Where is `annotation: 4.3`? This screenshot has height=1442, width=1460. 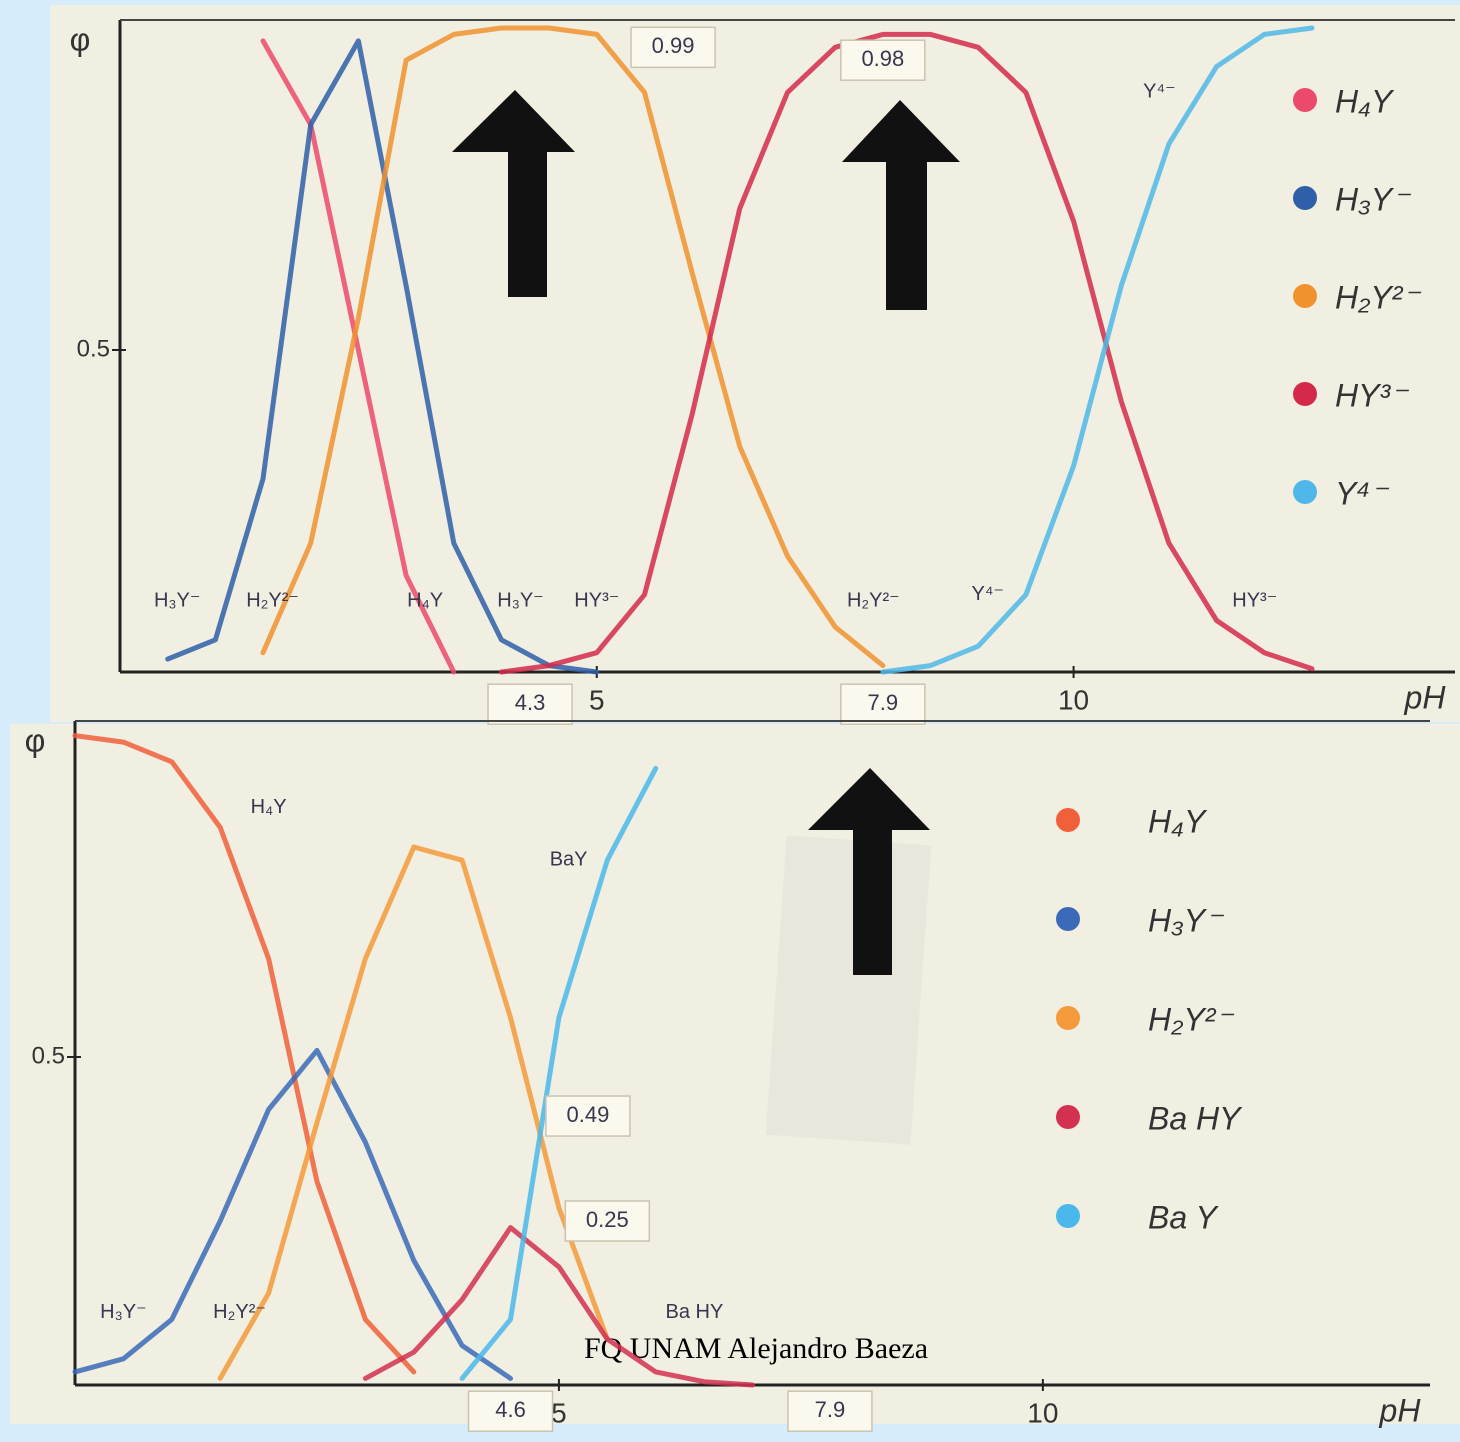
annotation: 4.3 is located at coordinates (530, 702).